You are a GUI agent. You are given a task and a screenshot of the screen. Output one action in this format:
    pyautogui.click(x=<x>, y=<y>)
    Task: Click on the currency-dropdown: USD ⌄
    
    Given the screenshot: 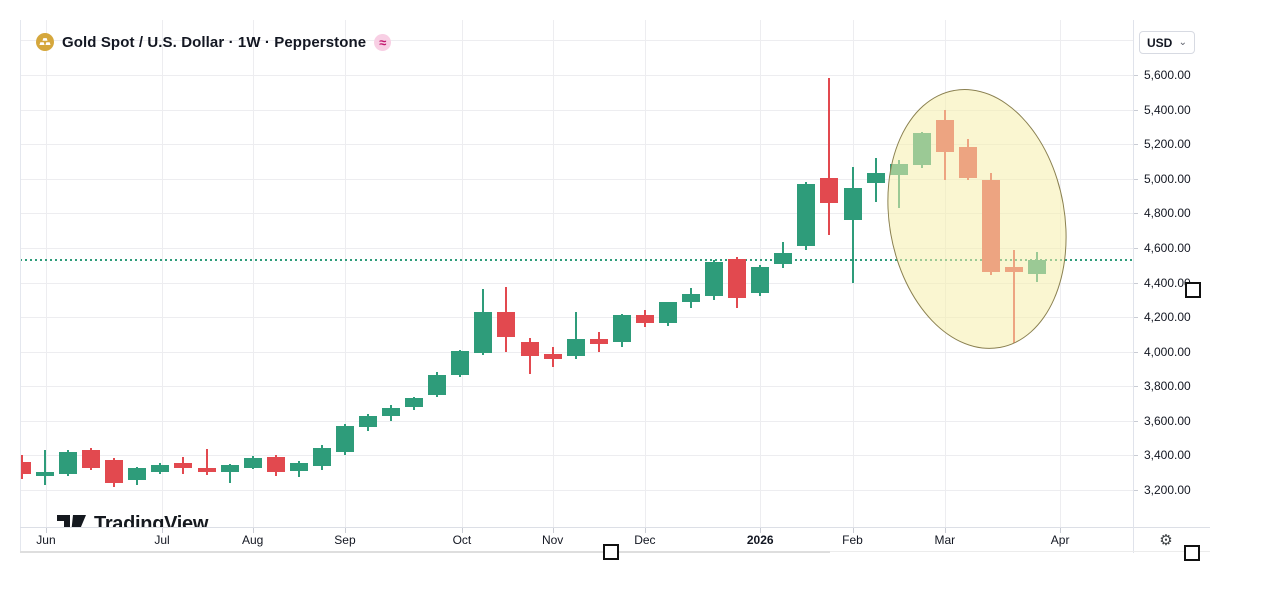 What is the action you would take?
    pyautogui.click(x=1167, y=42)
    